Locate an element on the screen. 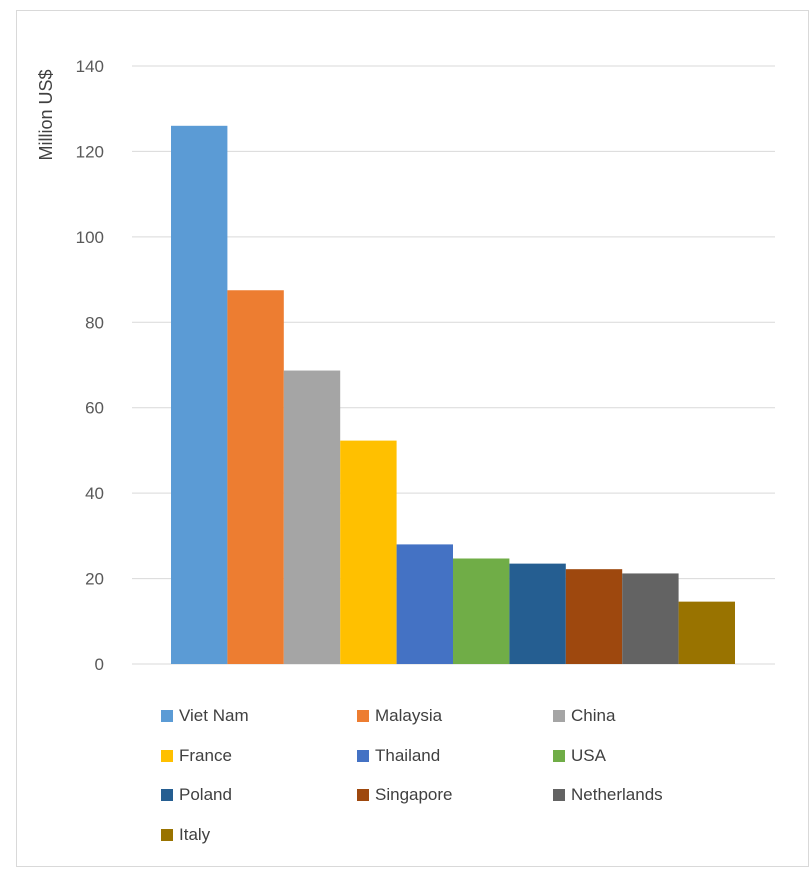 Image resolution: width=812 pixels, height=869 pixels. legend-item-thailand: Thailand is located at coordinates (398, 756).